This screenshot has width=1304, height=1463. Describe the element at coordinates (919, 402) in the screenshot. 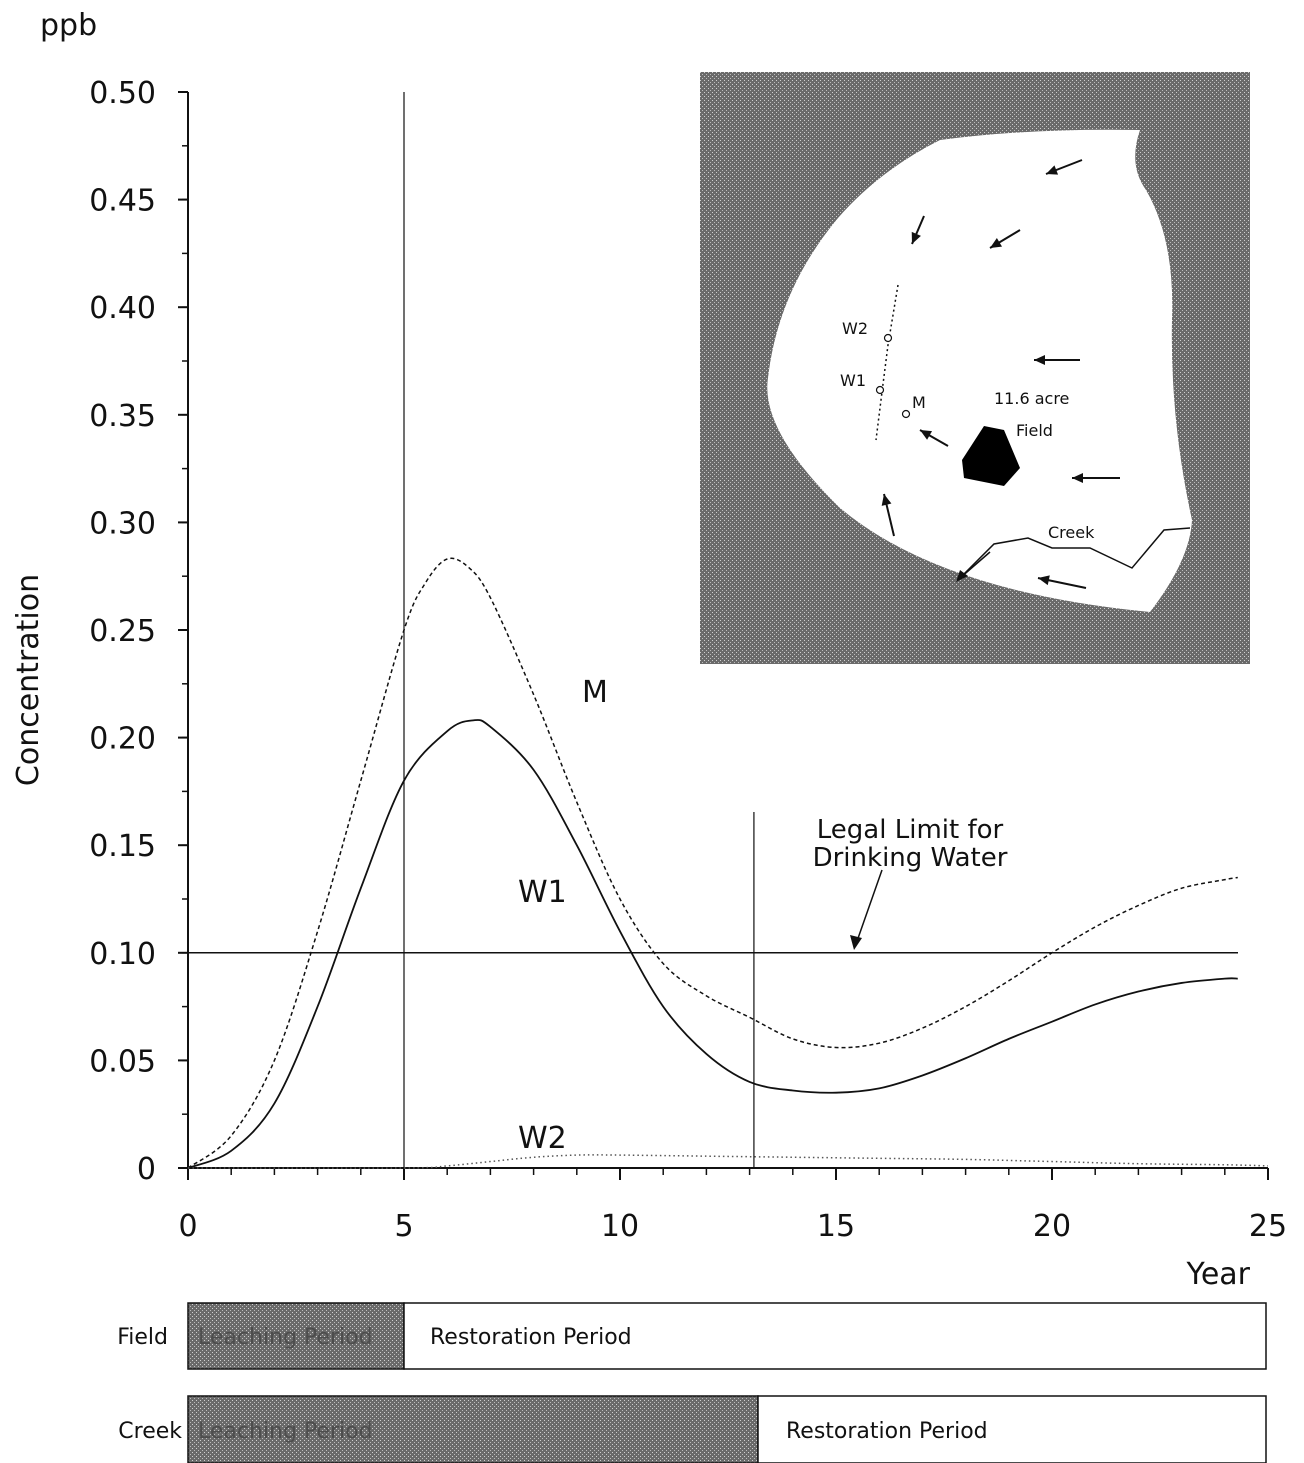

I see `well-m-label: M` at that location.